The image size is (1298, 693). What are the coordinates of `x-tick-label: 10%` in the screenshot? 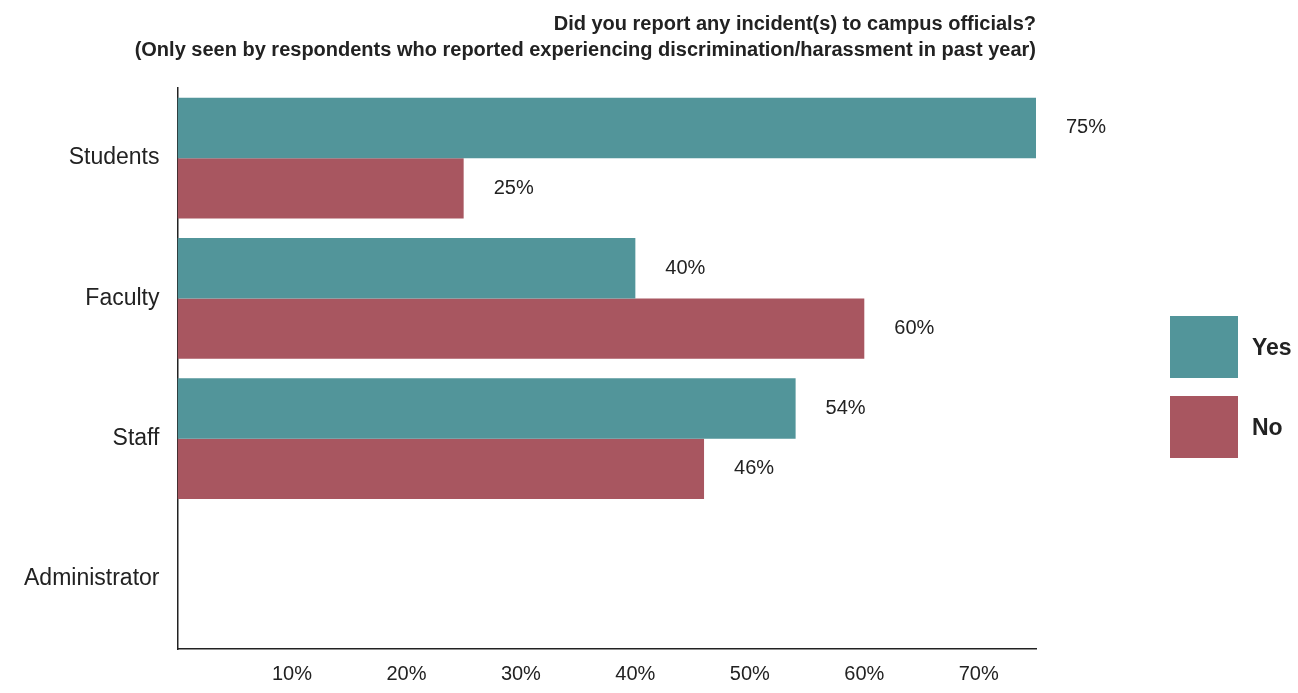 It's located at (292, 672).